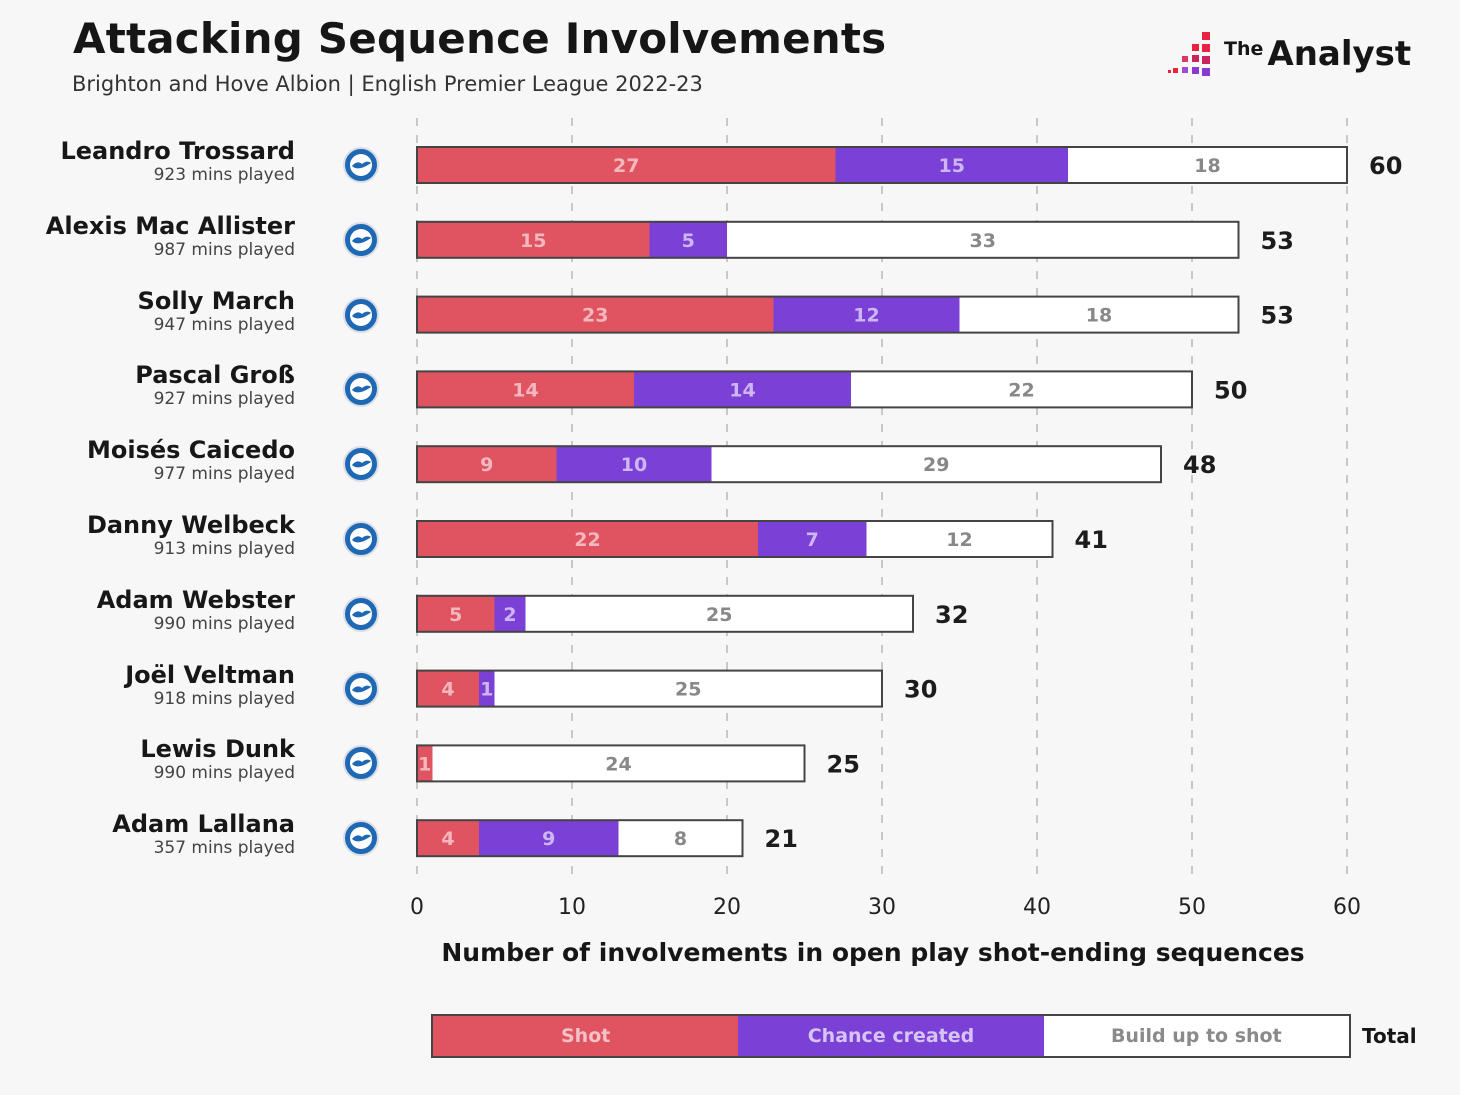 Image resolution: width=1460 pixels, height=1095 pixels. I want to click on player-label: Pascal Groß 927 mins played, so click(147, 385).